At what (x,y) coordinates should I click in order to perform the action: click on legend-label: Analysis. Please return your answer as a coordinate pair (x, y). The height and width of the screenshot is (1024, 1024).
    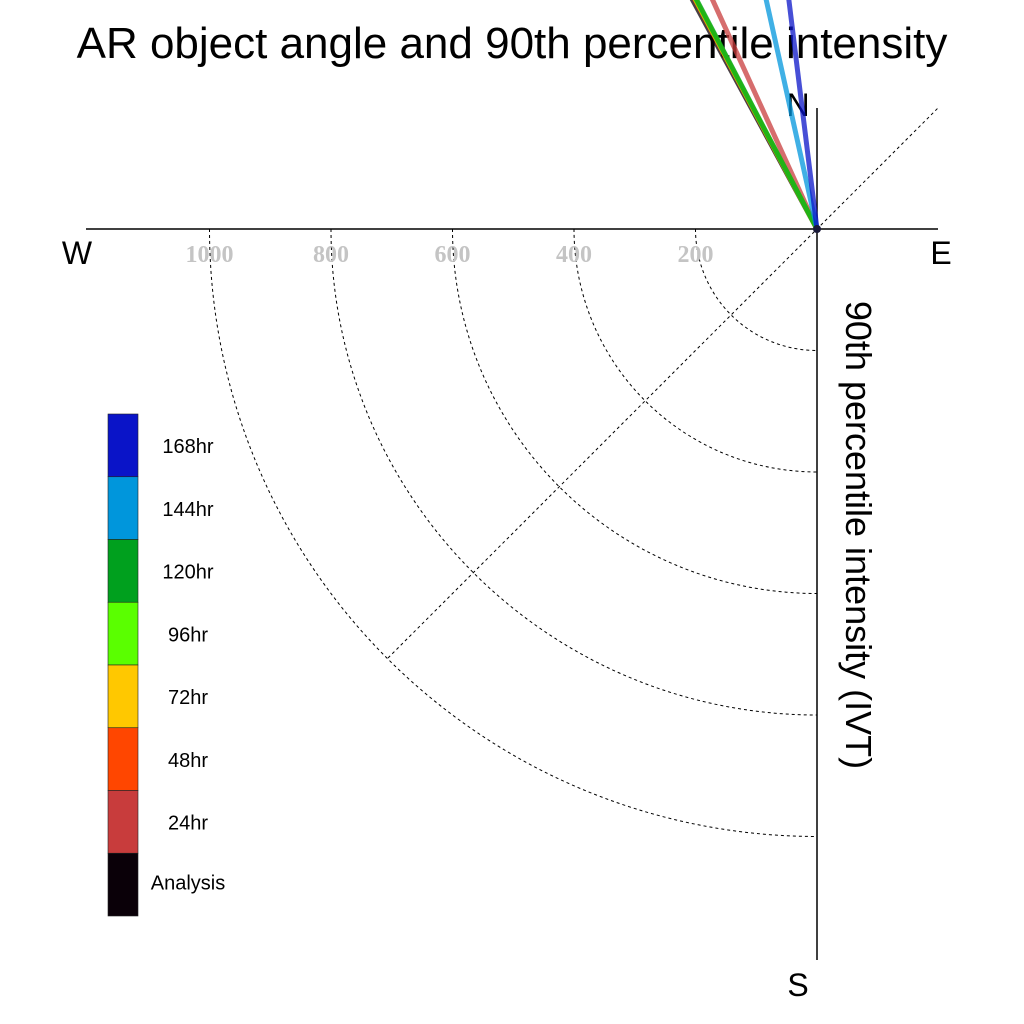
    Looking at the image, I should click on (188, 883).